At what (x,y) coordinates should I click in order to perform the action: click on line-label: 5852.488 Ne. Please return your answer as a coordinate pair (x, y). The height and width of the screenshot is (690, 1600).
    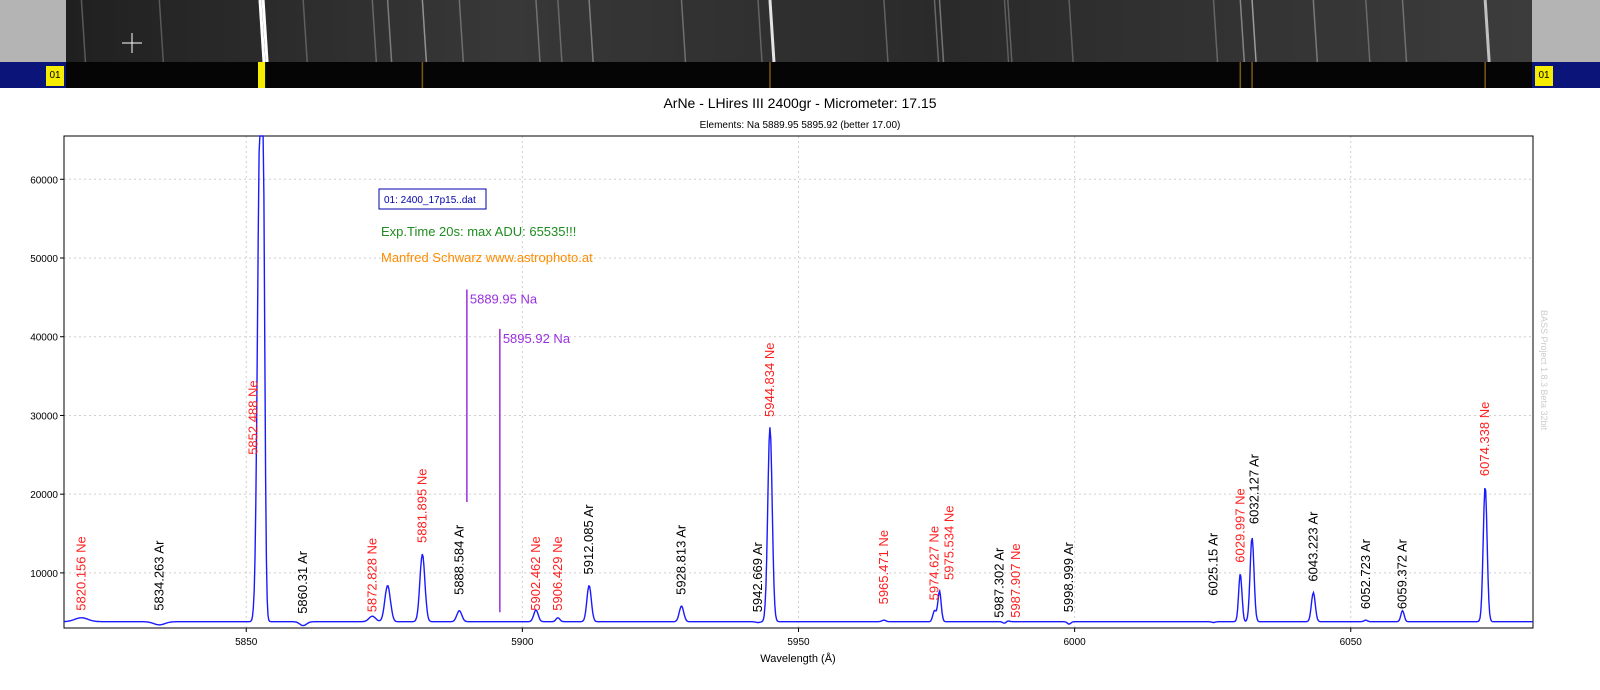
    Looking at the image, I should click on (252, 417).